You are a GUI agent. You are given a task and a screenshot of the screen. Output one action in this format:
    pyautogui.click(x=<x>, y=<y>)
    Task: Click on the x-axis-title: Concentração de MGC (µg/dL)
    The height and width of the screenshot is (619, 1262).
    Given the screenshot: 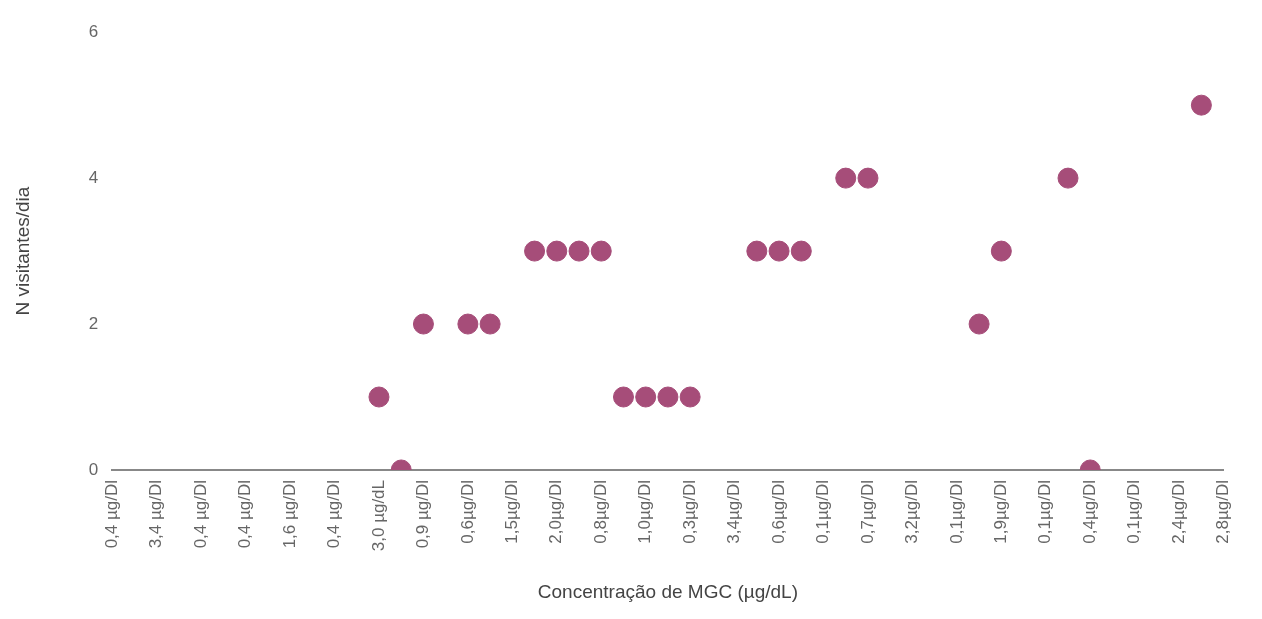 What is the action you would take?
    pyautogui.click(x=668, y=591)
    